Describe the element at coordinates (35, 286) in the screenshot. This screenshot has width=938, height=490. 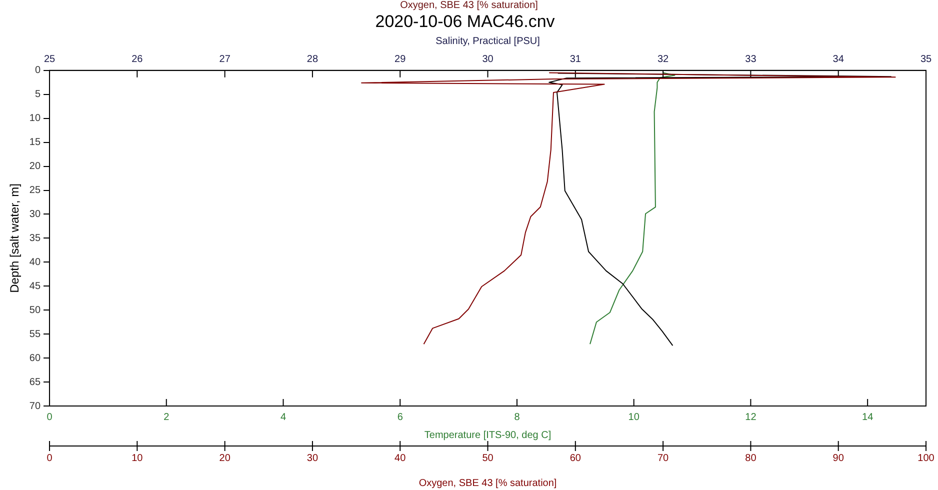
I see `y-tick-label: 45` at that location.